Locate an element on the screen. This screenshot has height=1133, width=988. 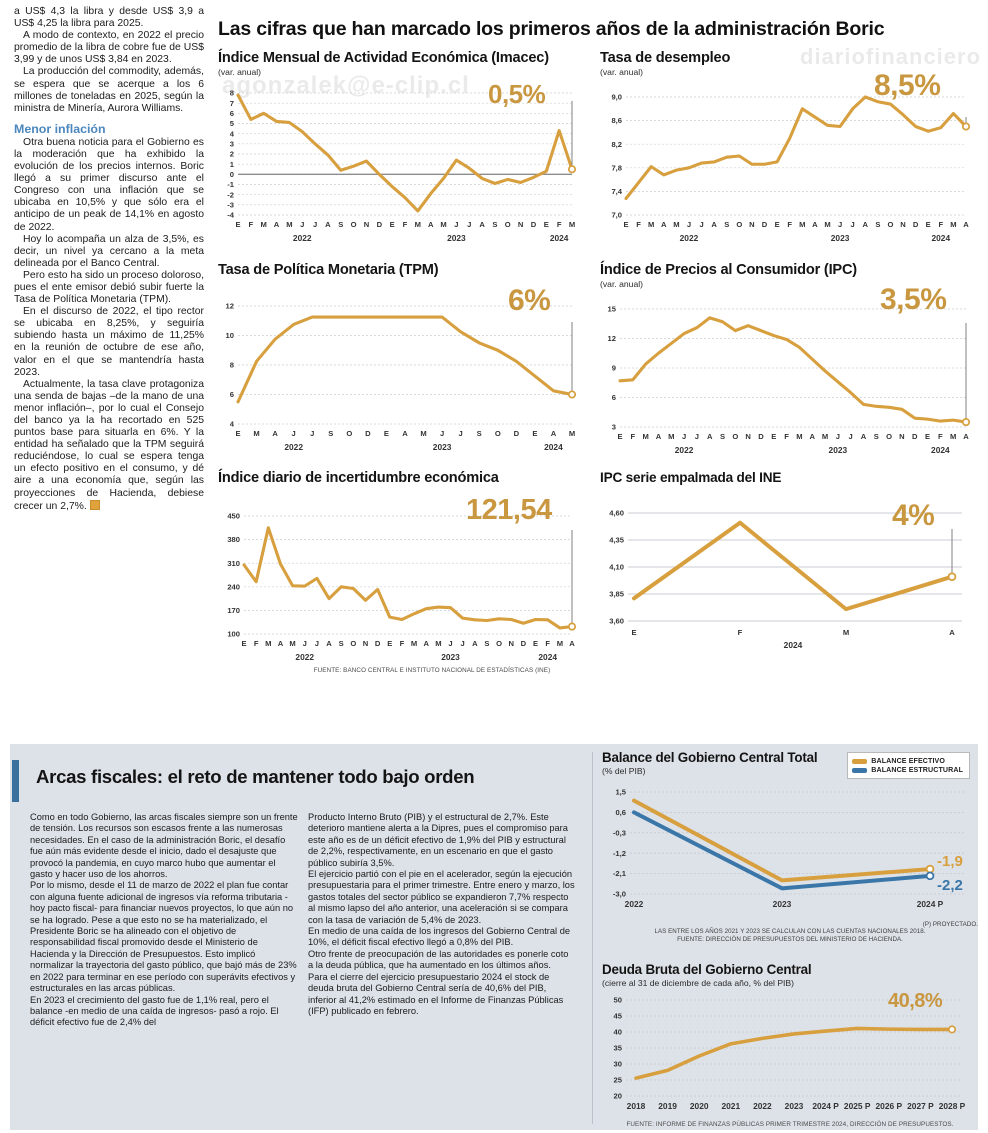
svg-text: 3,60 is located at coordinates (616, 621).